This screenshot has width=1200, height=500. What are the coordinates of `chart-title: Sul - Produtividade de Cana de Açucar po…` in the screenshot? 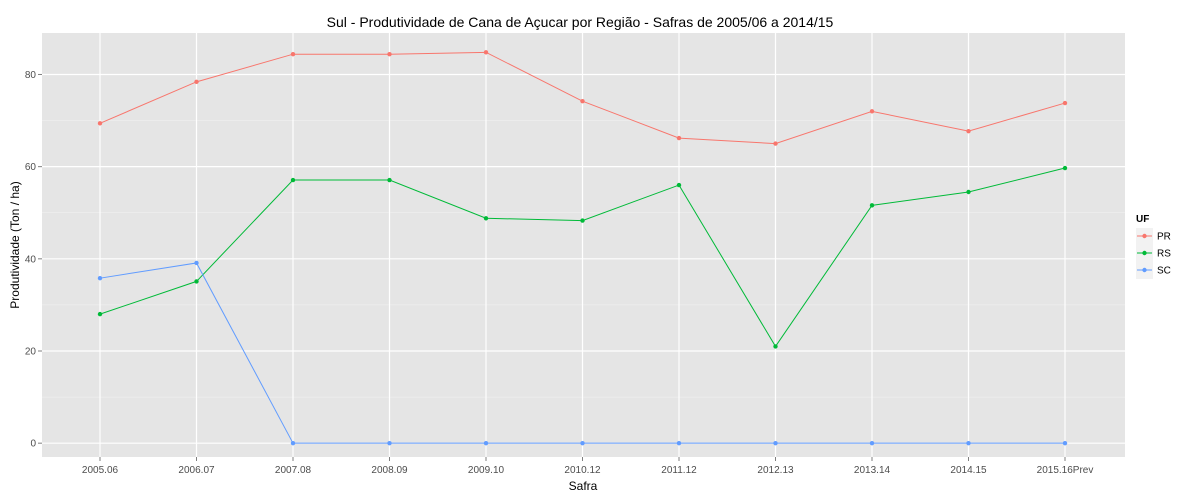 It's located at (580, 22).